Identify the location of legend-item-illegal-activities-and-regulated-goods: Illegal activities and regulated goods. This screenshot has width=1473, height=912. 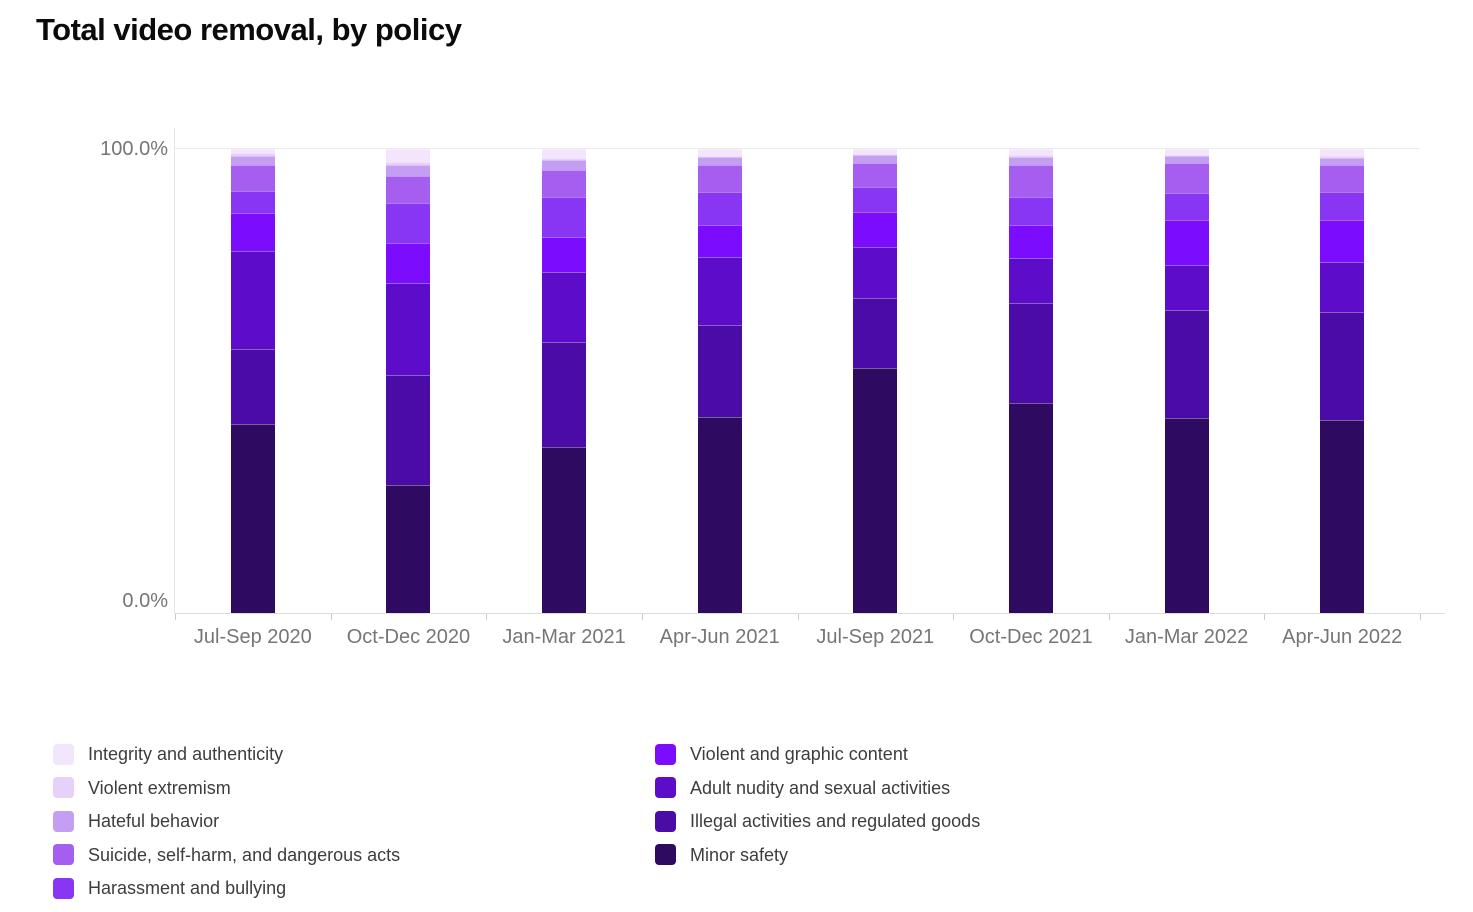
(817, 821).